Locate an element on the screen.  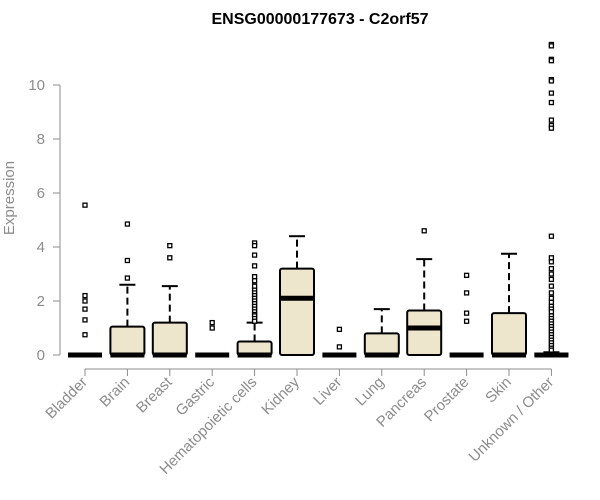
box-prostate is located at coordinates (466, 315).